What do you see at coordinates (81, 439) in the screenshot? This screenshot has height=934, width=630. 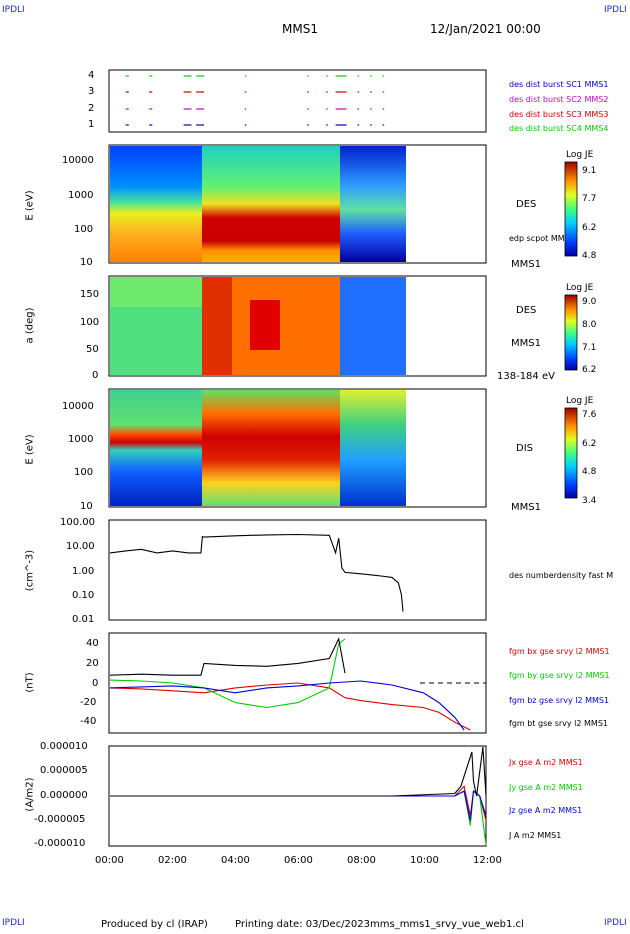 I see `dis-energy-ytick-1000: 1000` at bounding box center [81, 439].